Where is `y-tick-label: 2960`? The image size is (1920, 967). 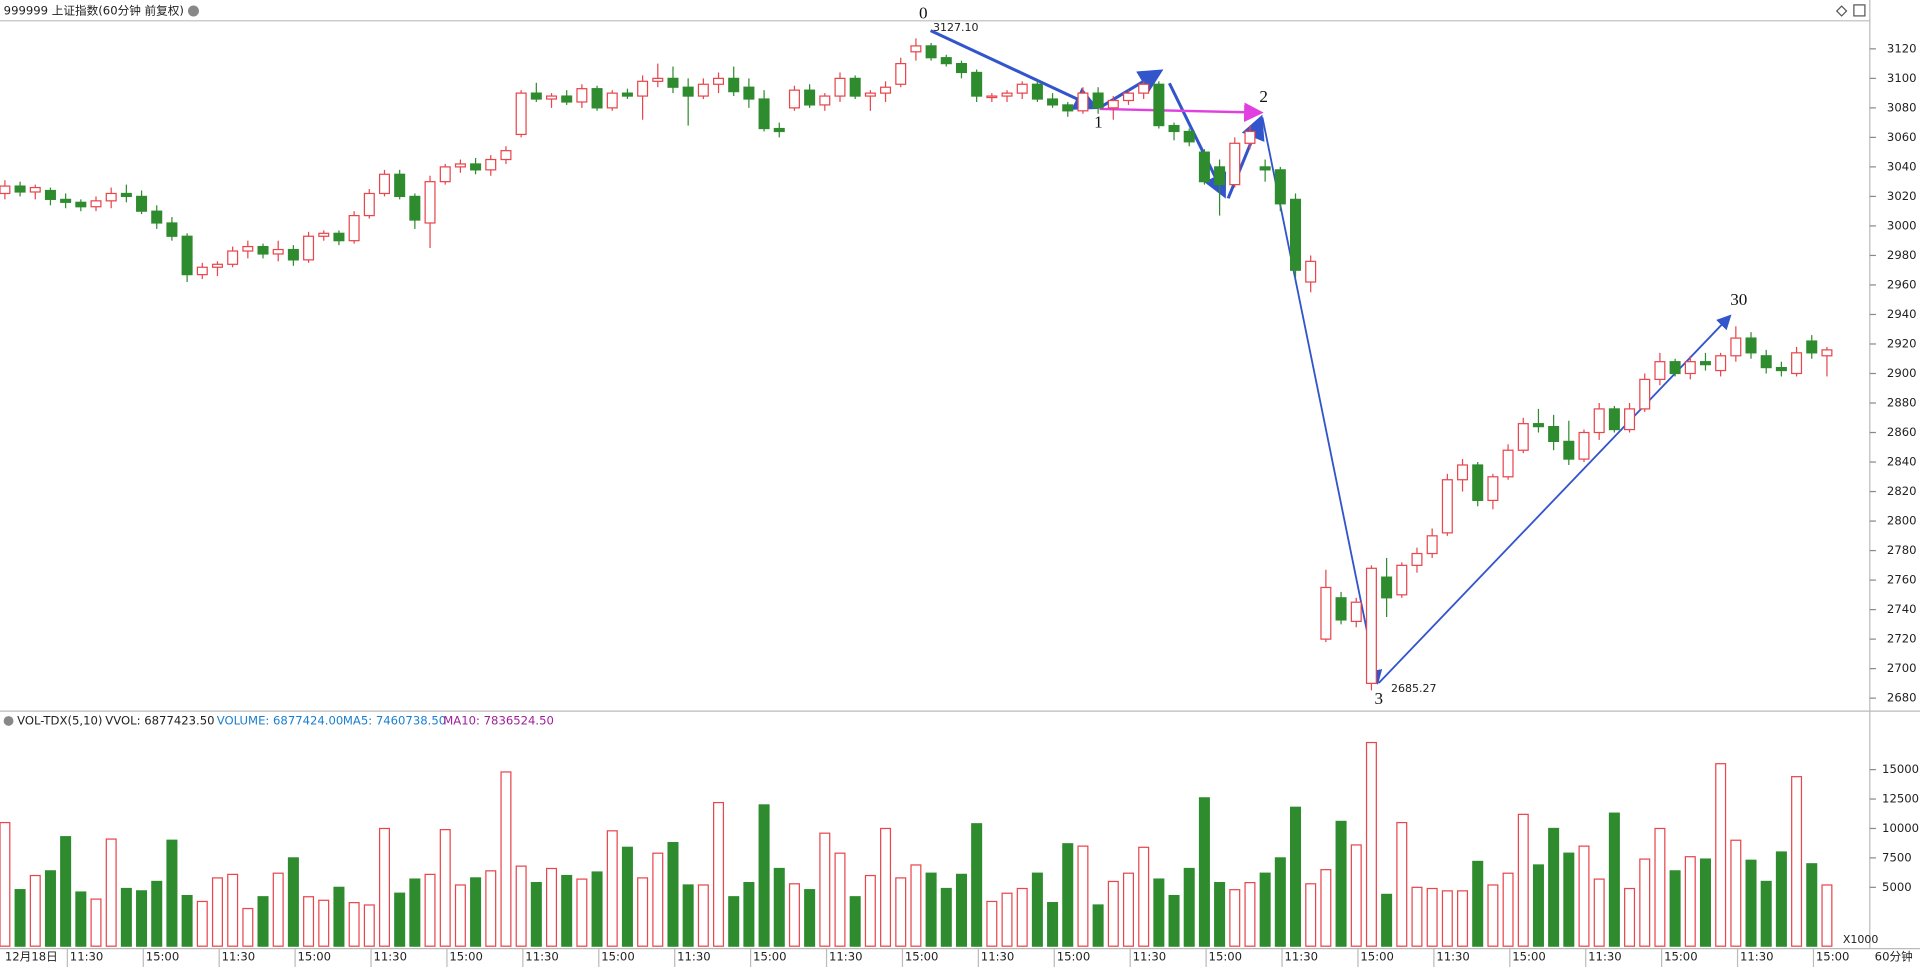 y-tick-label: 2960 is located at coordinates (1902, 284).